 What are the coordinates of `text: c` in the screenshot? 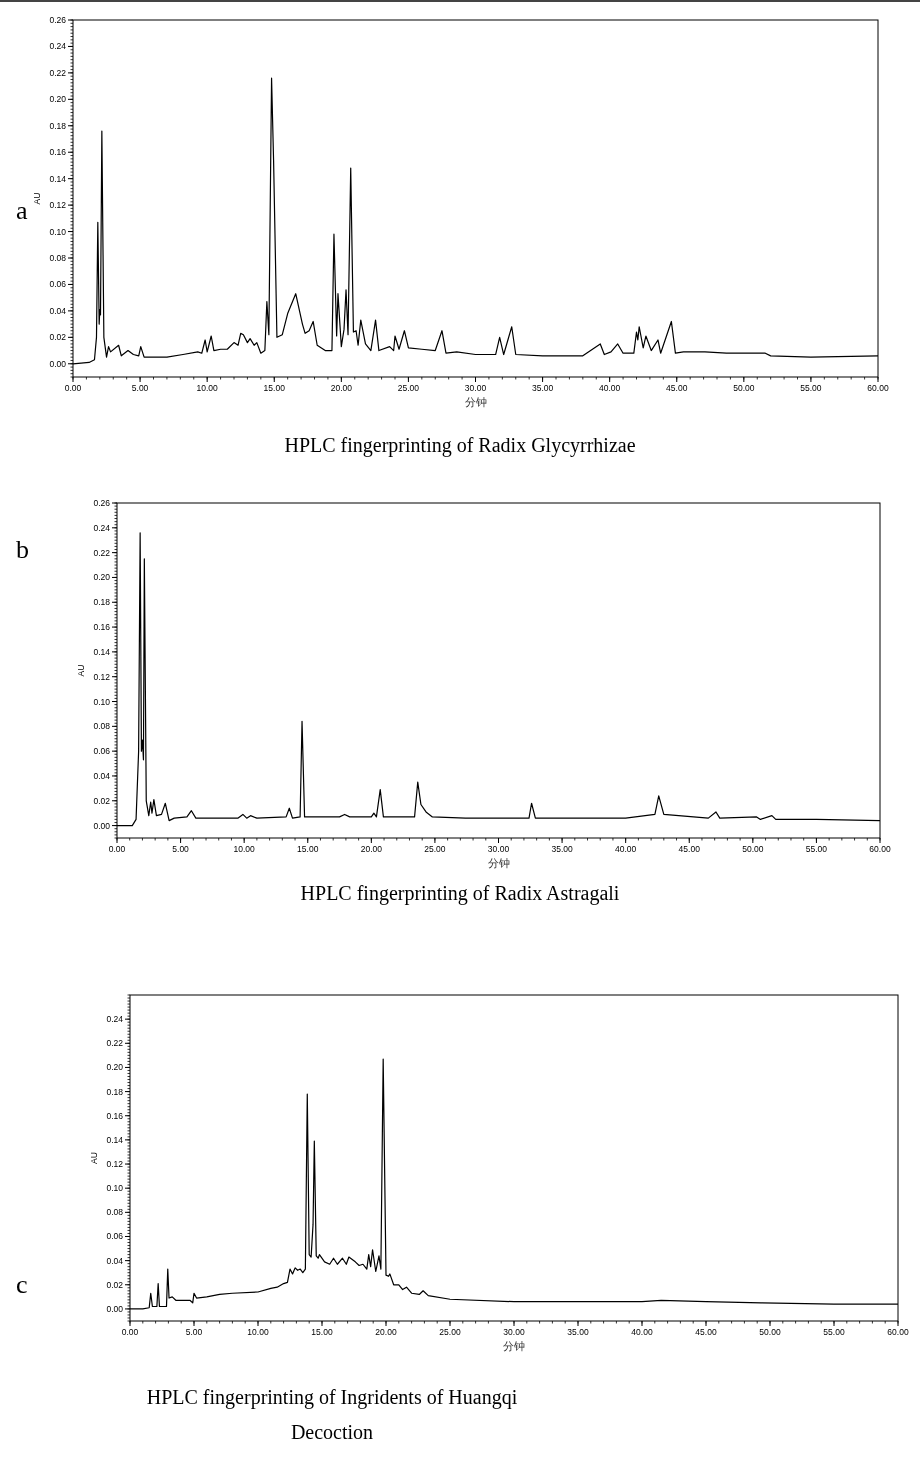 It's located at (22, 1285).